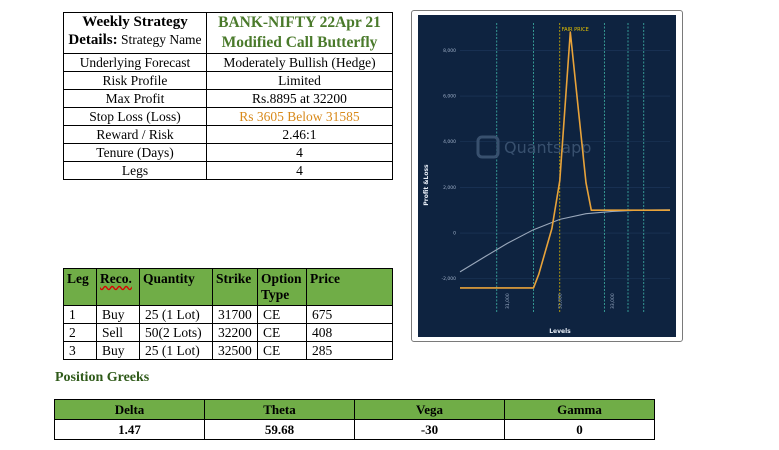 This screenshot has width=779, height=450. What do you see at coordinates (429, 409) in the screenshot?
I see `greek-header-vega: Vega` at bounding box center [429, 409].